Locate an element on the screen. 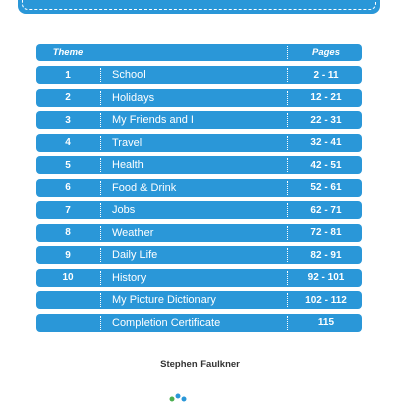 This screenshot has height=402, width=400. pages-header: Pages is located at coordinates (326, 52).